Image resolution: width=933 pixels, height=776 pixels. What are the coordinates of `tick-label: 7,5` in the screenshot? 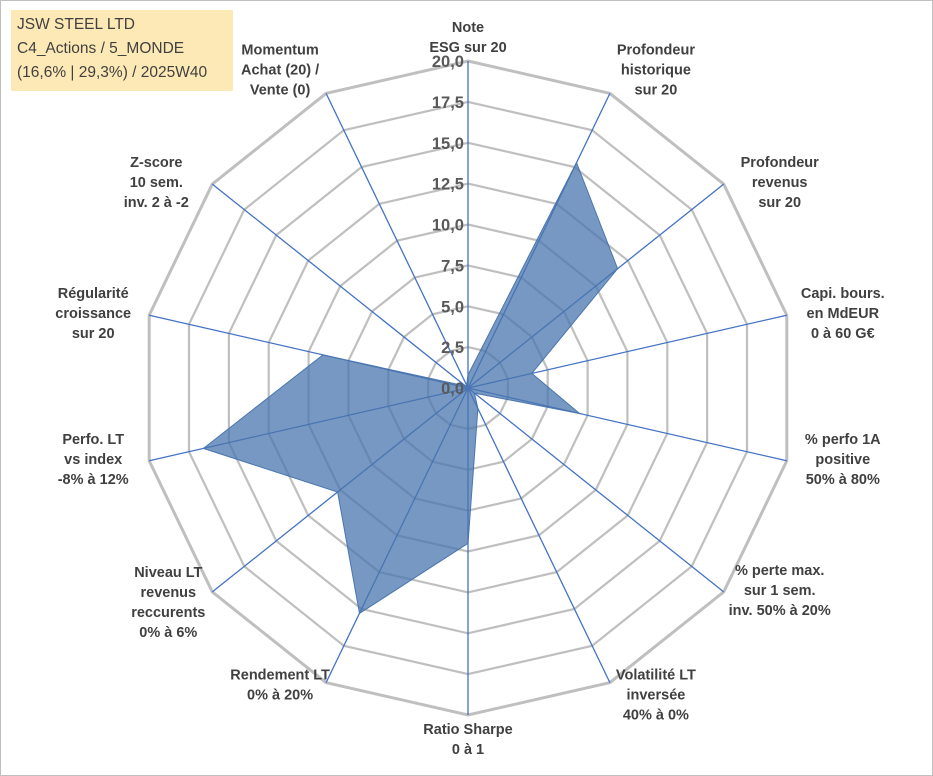 It's located at (452, 266).